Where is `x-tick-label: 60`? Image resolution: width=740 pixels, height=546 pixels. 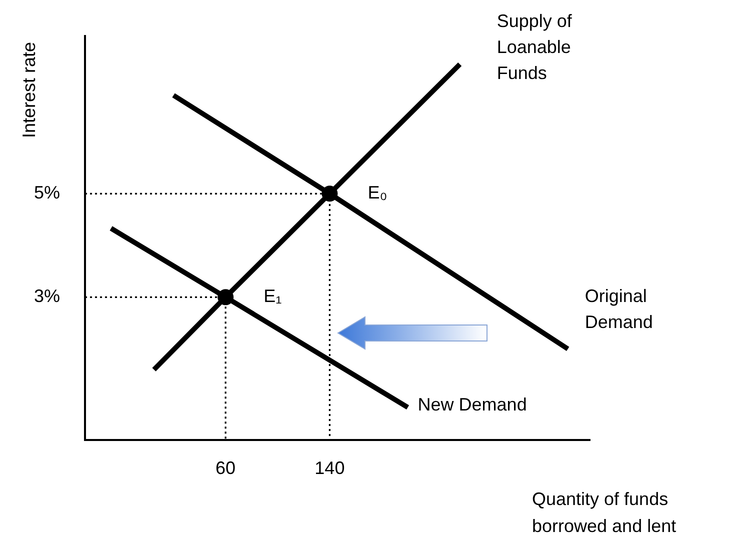
x-tick-label: 60 is located at coordinates (226, 468).